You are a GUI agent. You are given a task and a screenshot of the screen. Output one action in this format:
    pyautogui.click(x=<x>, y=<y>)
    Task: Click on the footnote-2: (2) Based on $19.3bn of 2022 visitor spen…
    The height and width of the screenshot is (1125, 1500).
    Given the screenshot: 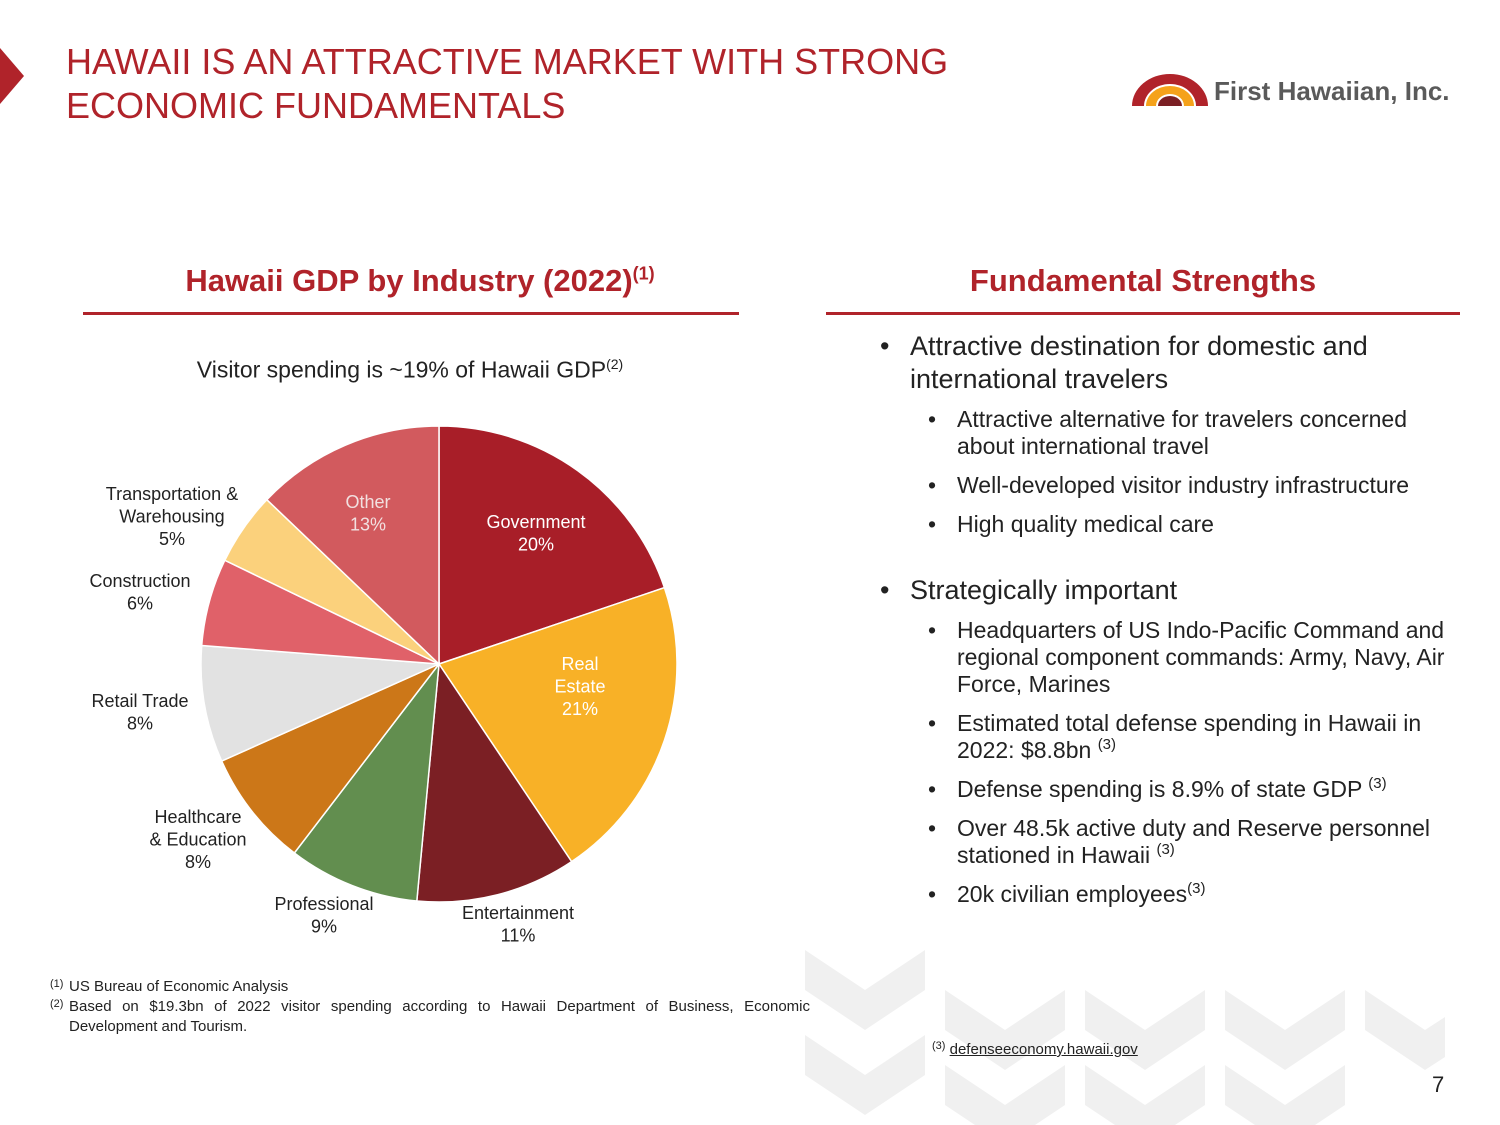 What is the action you would take?
    pyautogui.click(x=430, y=1017)
    